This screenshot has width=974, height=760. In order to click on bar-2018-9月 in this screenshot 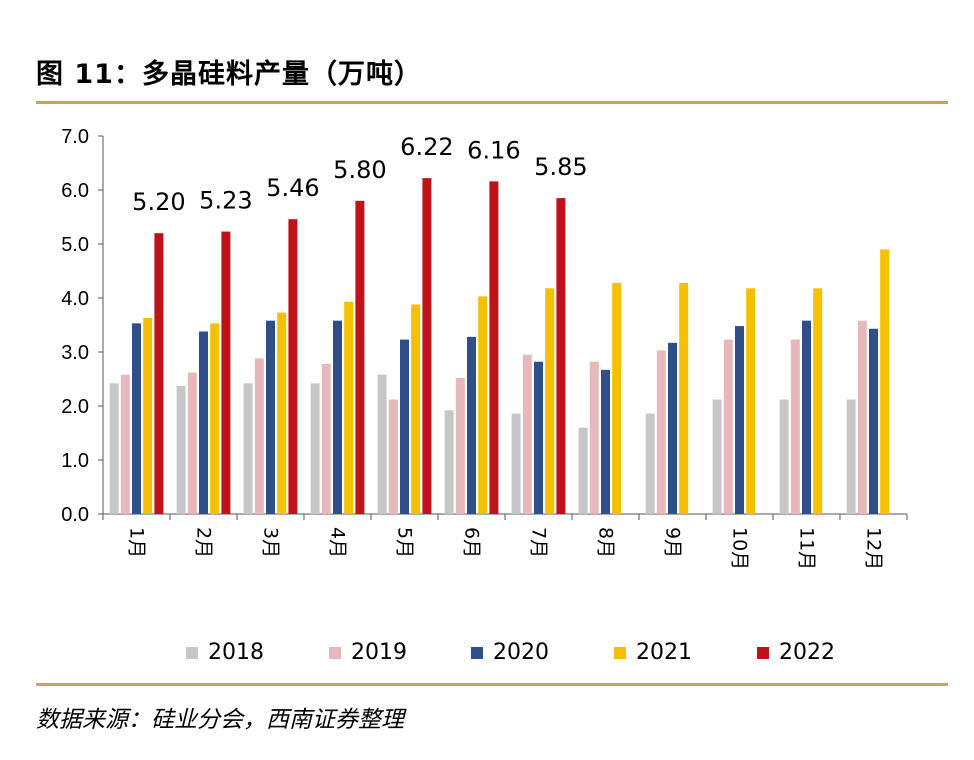, I will do `click(650, 463)`.